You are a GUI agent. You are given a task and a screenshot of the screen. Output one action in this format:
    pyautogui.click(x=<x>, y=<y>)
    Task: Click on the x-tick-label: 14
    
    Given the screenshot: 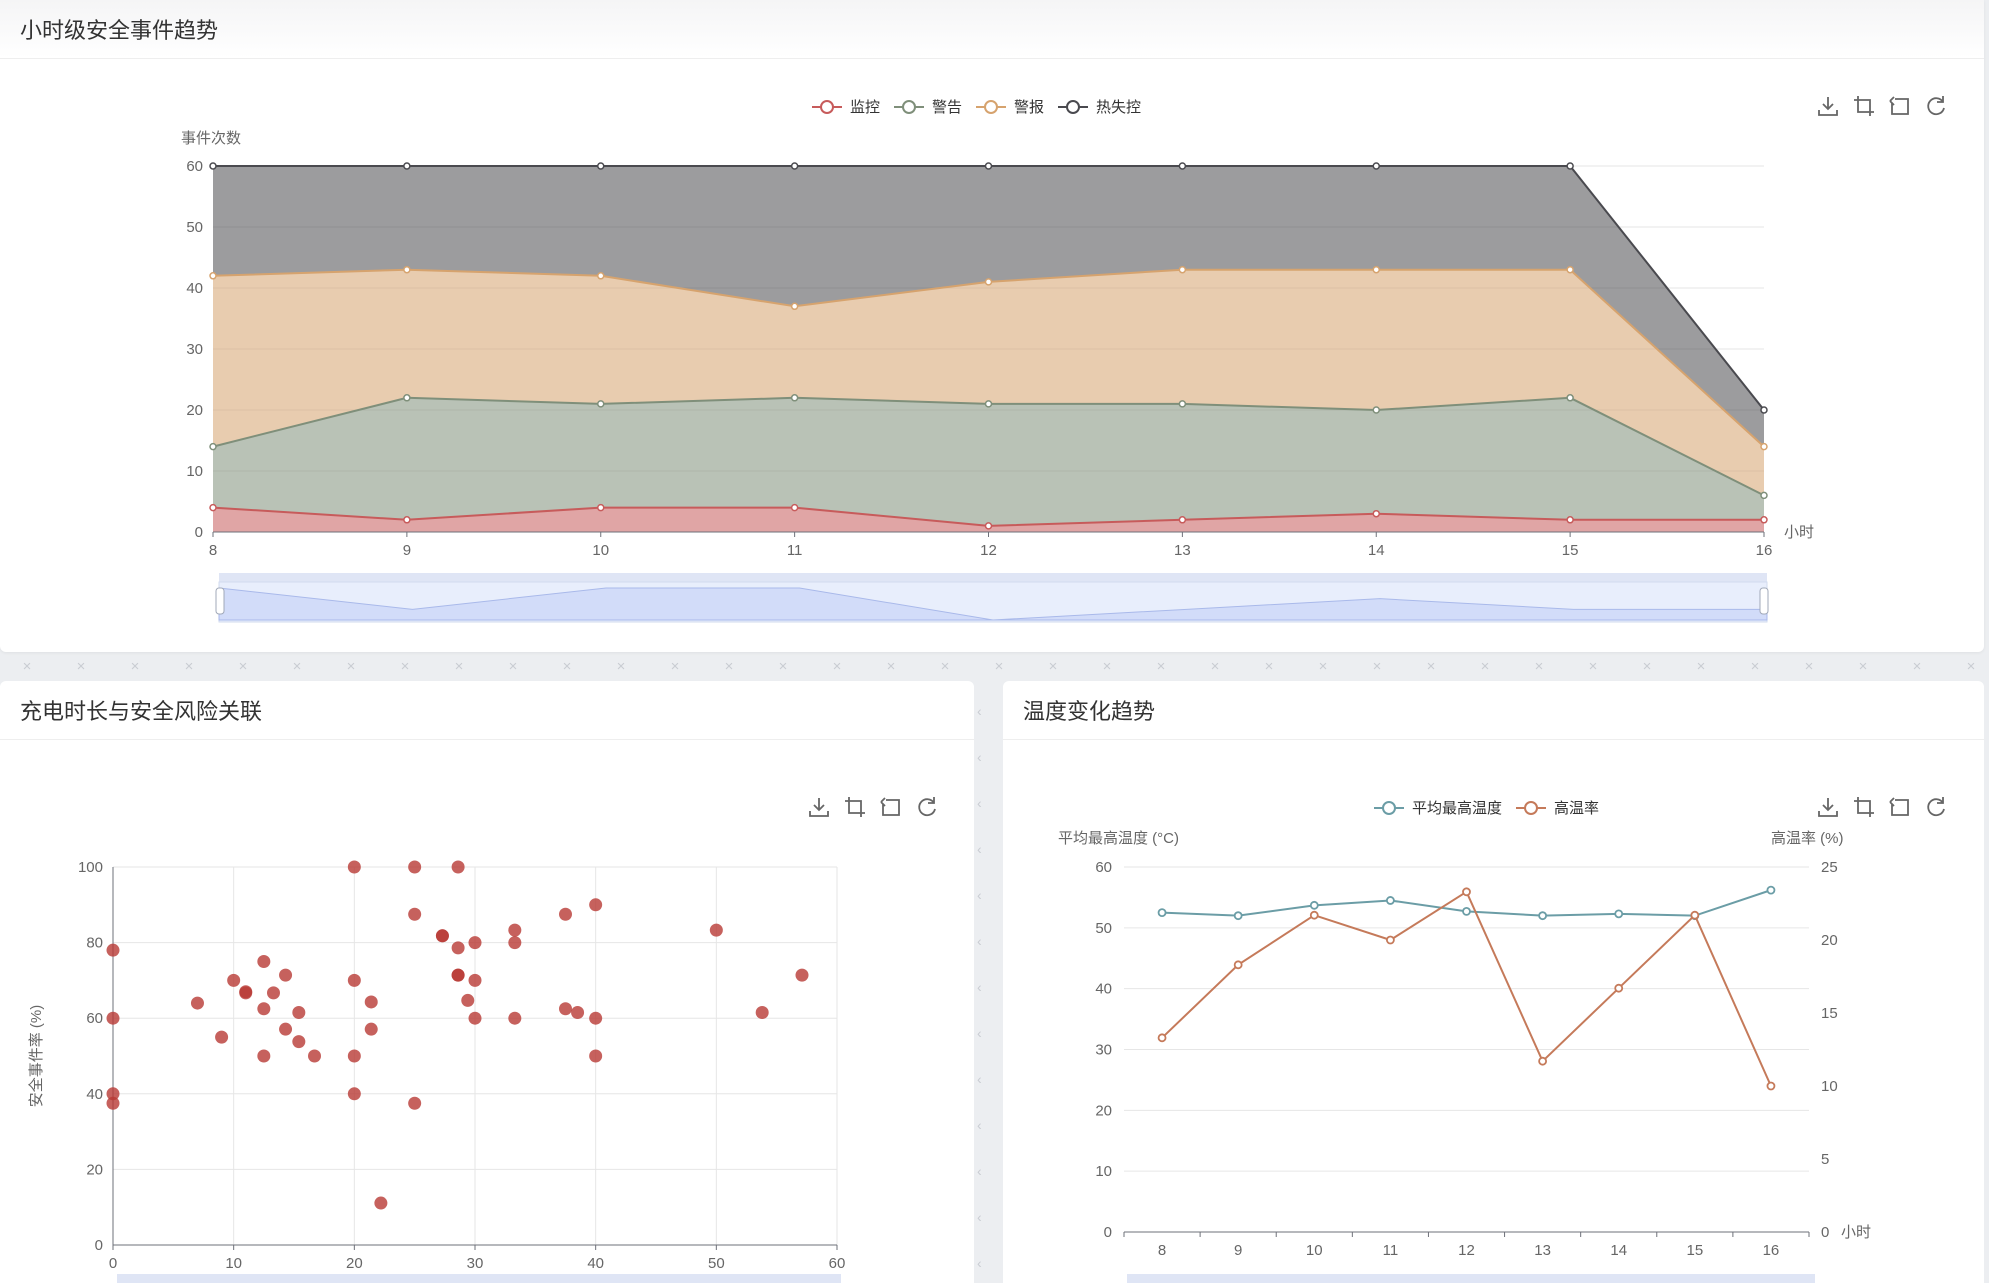 What is the action you would take?
    pyautogui.click(x=1618, y=1250)
    